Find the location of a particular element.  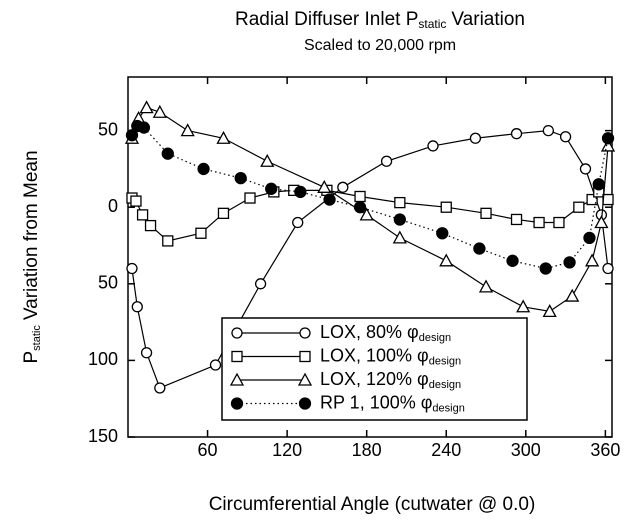

y-label-suffix: Variation from Mean is located at coordinates (31, 235).